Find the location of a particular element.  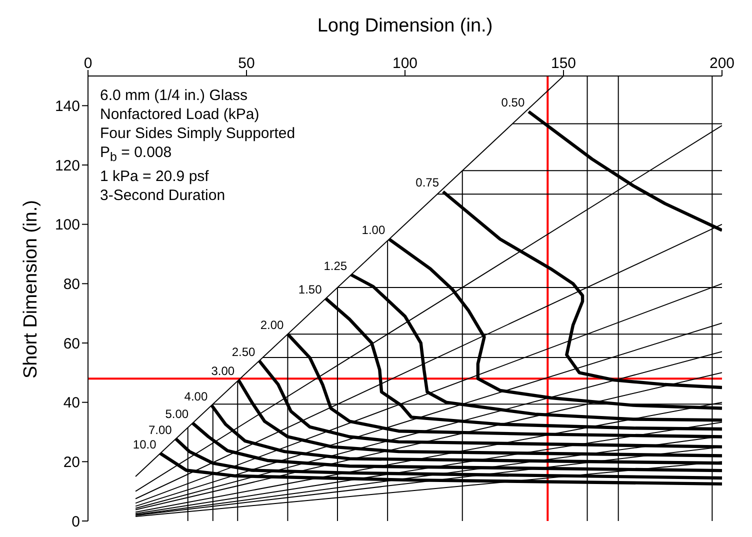

y-tick-label: 120 is located at coordinates (67, 165).